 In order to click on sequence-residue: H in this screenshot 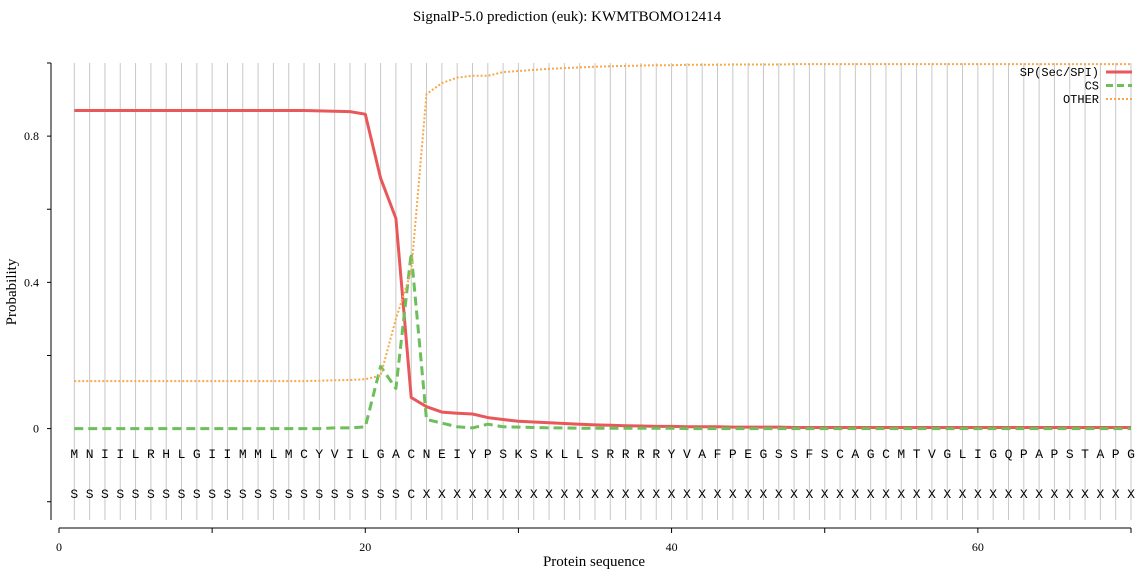, I will do `click(166, 454)`.